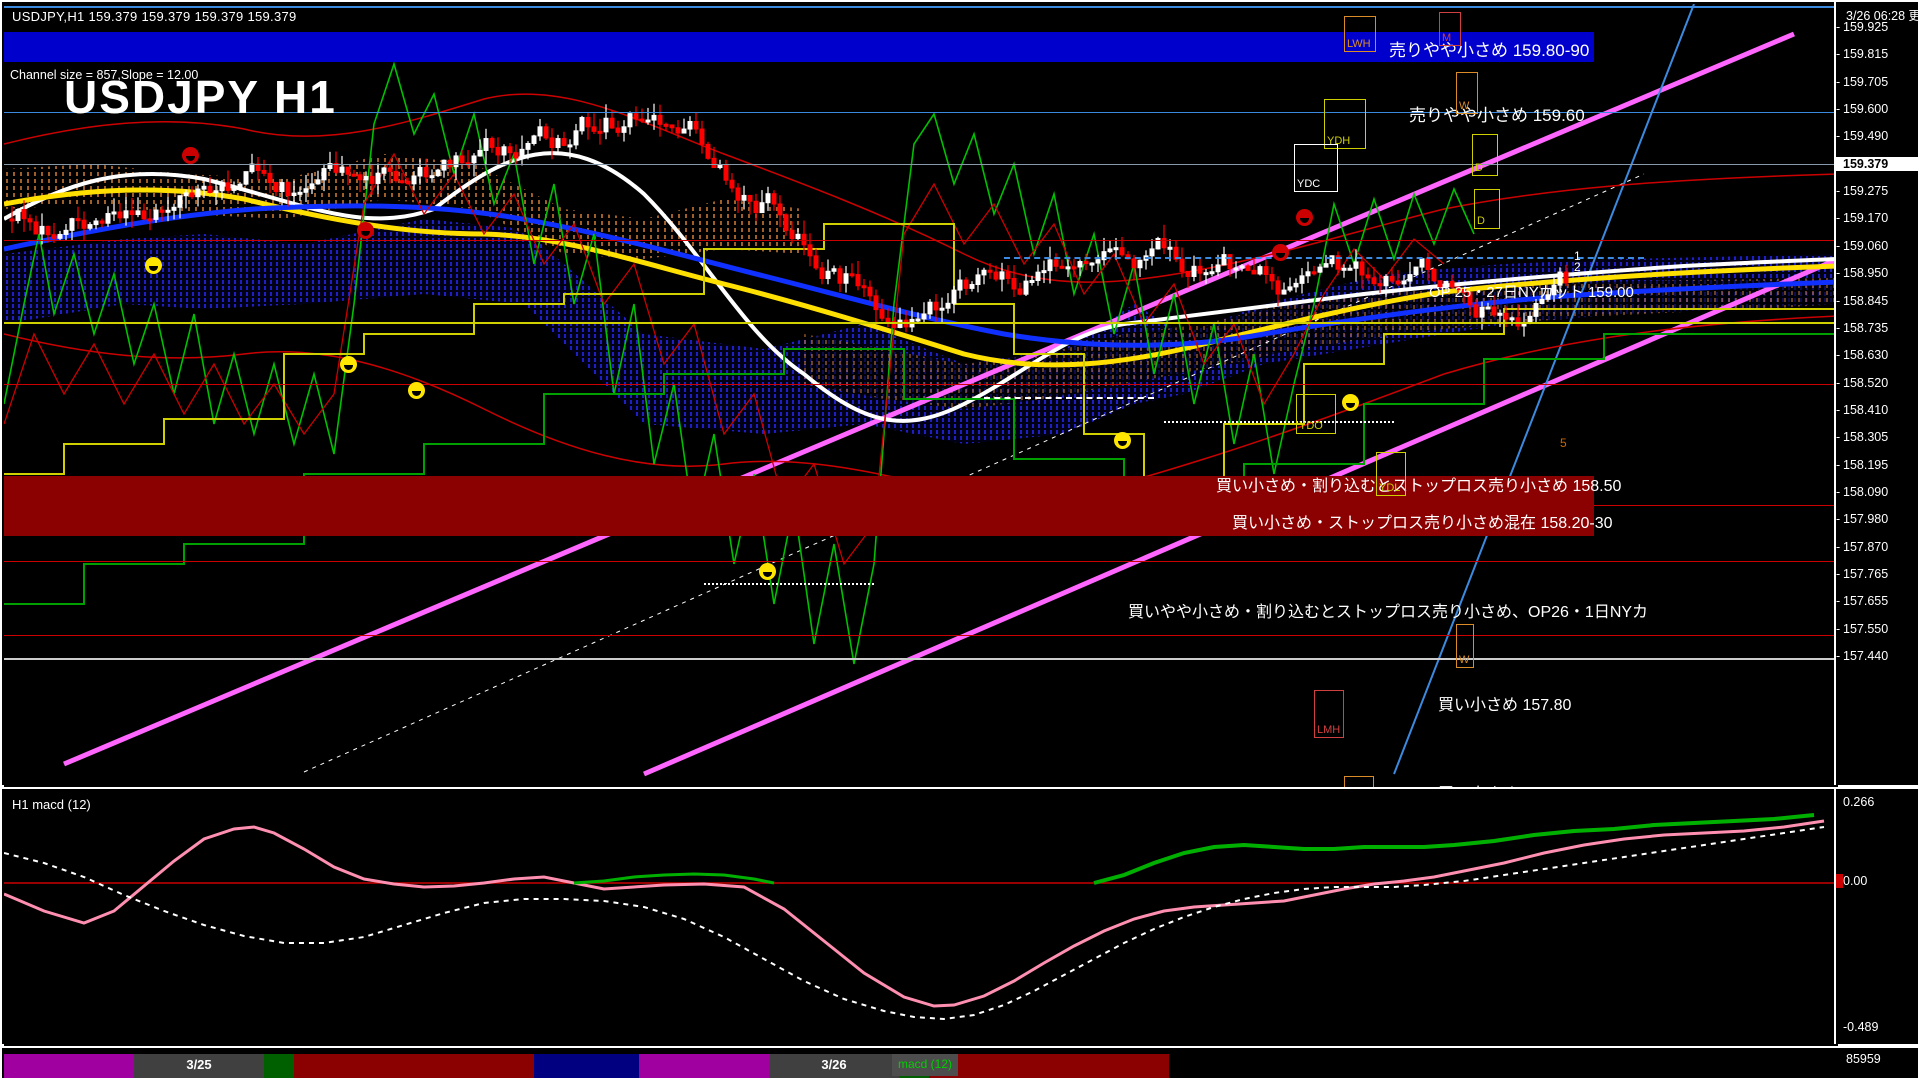 This screenshot has width=1920, height=1080. What do you see at coordinates (1861, 1027) in the screenshot?
I see `macd-tick: -0.489` at bounding box center [1861, 1027].